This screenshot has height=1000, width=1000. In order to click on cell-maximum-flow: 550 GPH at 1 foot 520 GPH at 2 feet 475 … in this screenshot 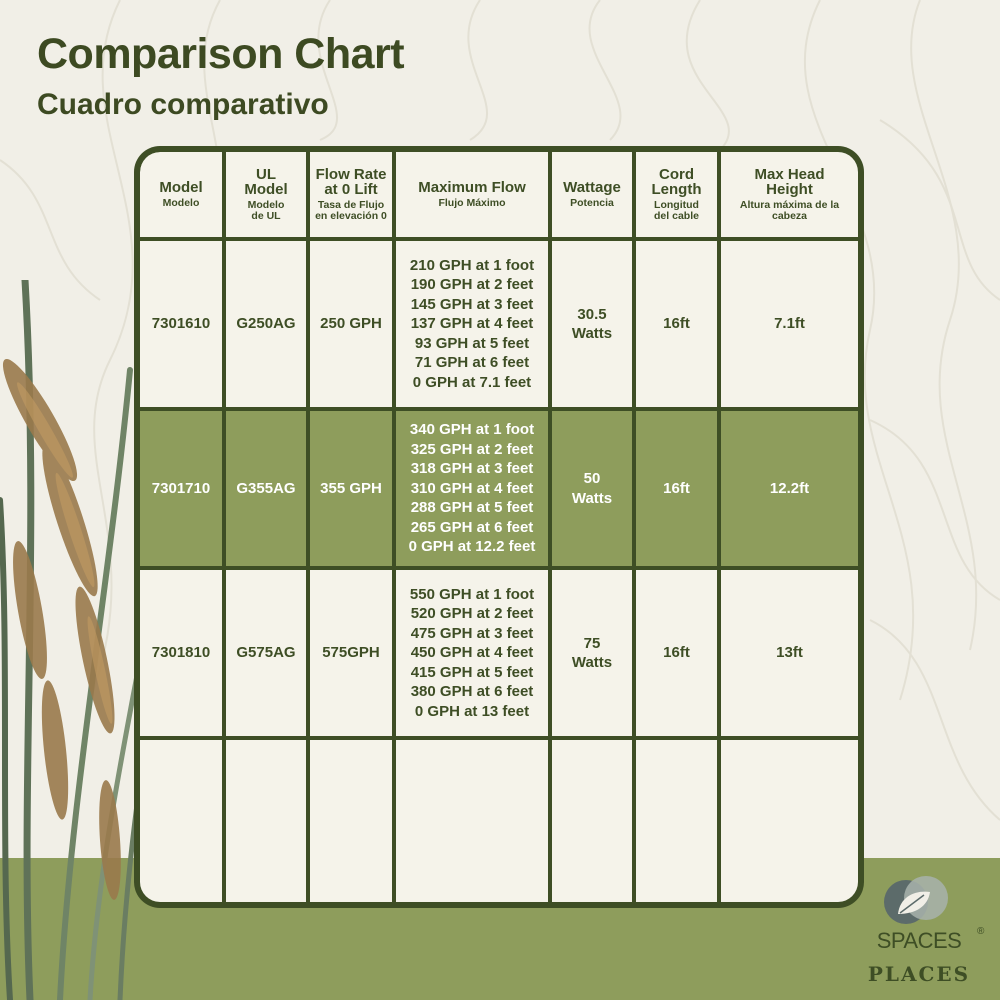, I will do `click(472, 653)`.